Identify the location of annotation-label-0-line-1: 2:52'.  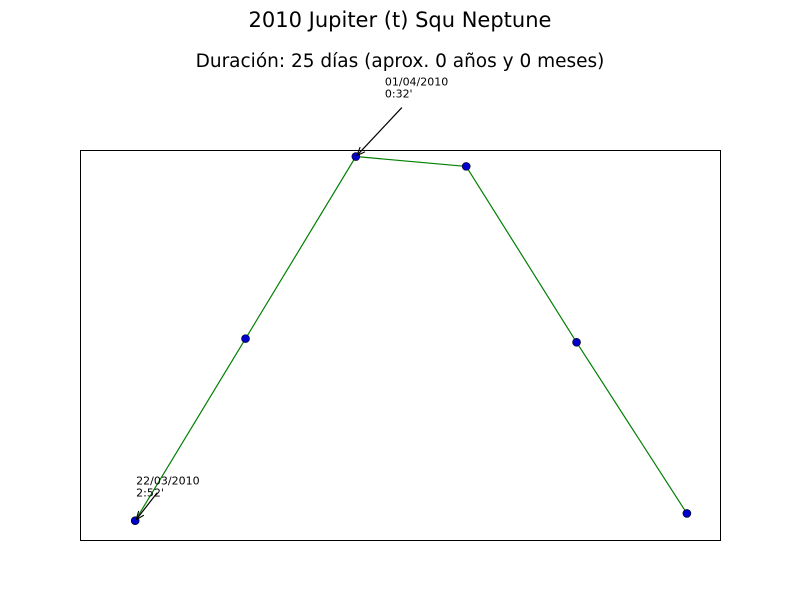
(150, 493).